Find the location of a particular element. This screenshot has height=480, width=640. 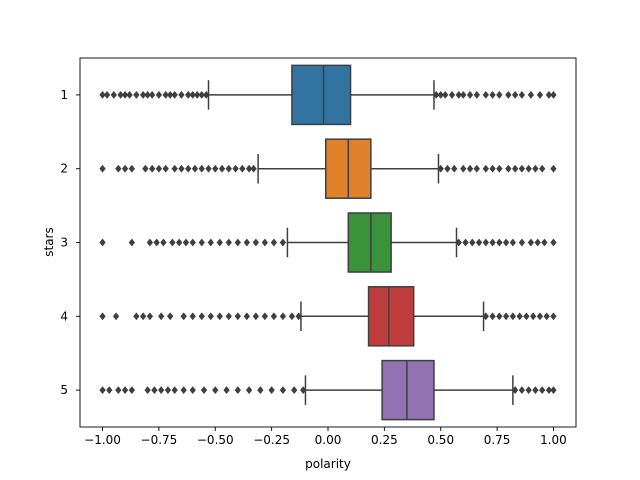

x-tick-label-4: 0.00 is located at coordinates (328, 440).